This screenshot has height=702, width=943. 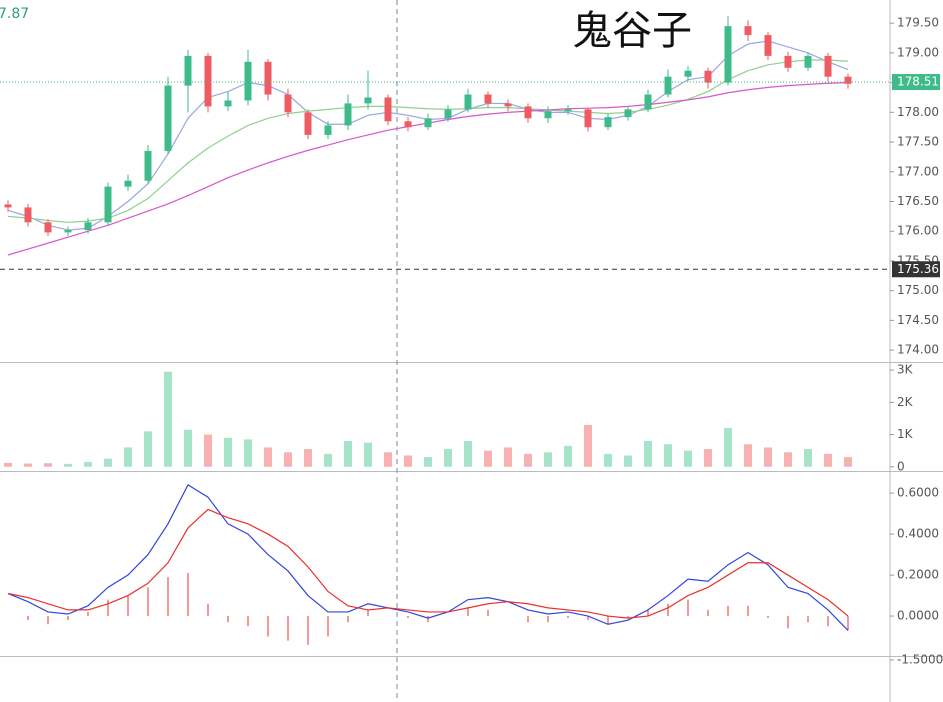 What do you see at coordinates (918, 575) in the screenshot?
I see `y-tick-label: 0.2000` at bounding box center [918, 575].